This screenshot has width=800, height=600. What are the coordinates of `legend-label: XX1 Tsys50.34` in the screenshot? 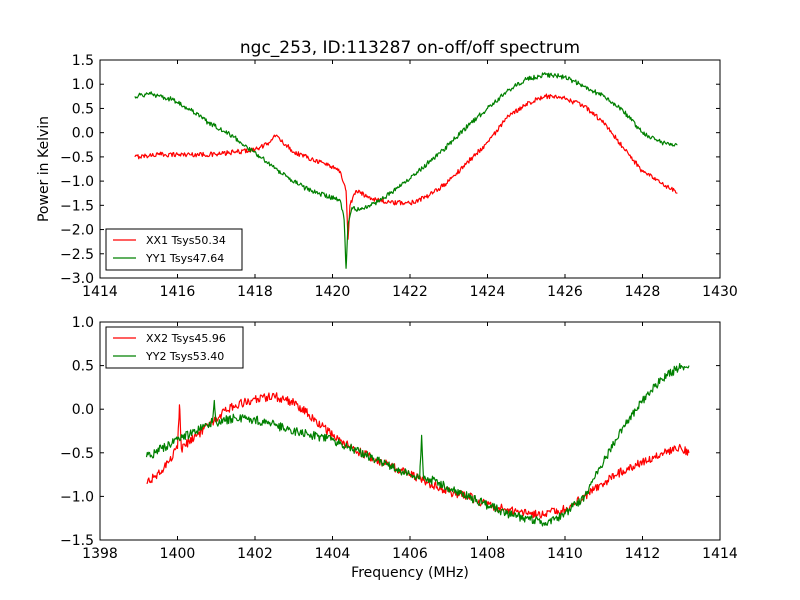 It's located at (186, 240).